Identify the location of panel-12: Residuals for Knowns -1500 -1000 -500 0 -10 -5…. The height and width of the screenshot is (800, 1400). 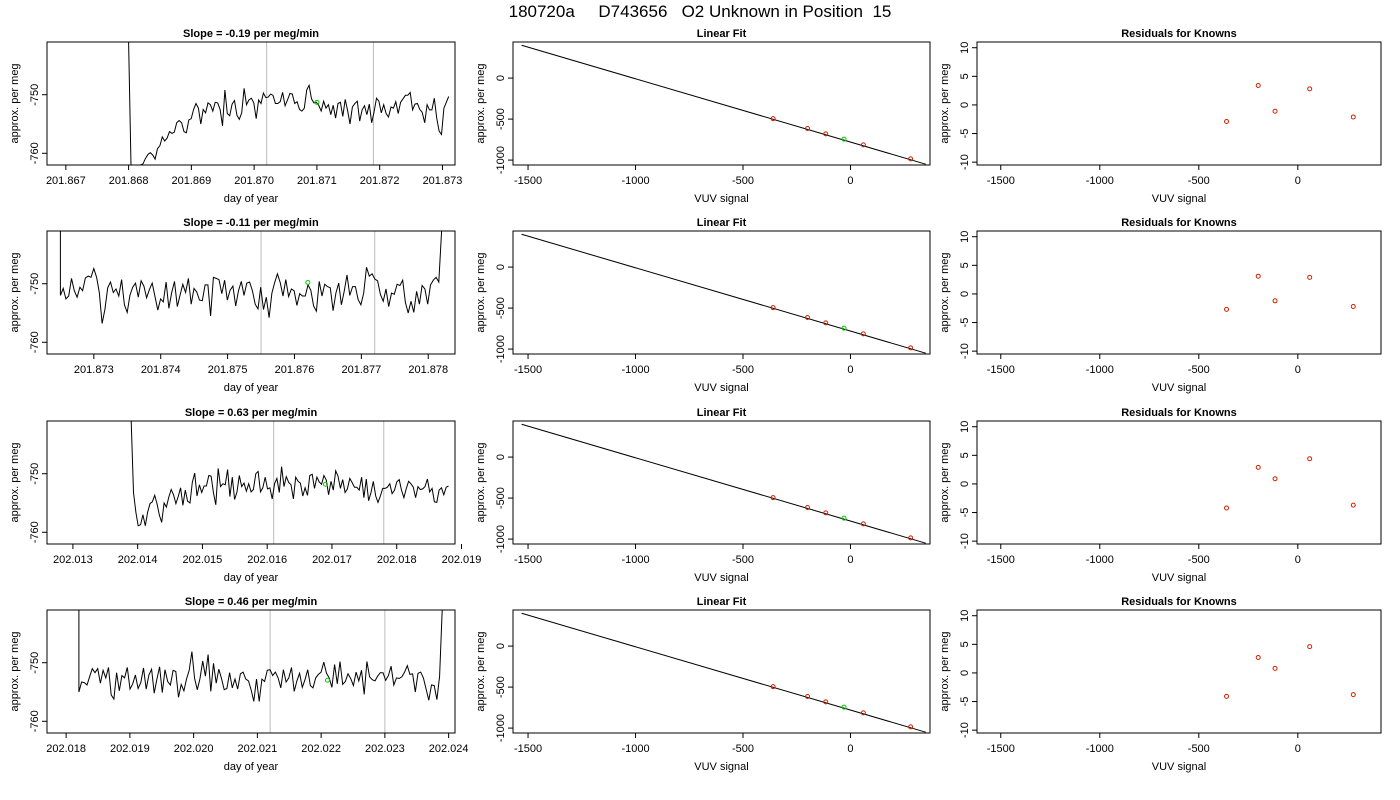
(1160, 684).